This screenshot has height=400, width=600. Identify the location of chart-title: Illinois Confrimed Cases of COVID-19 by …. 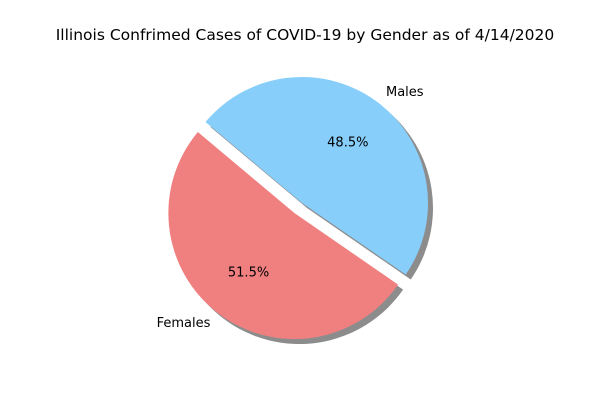
(305, 35).